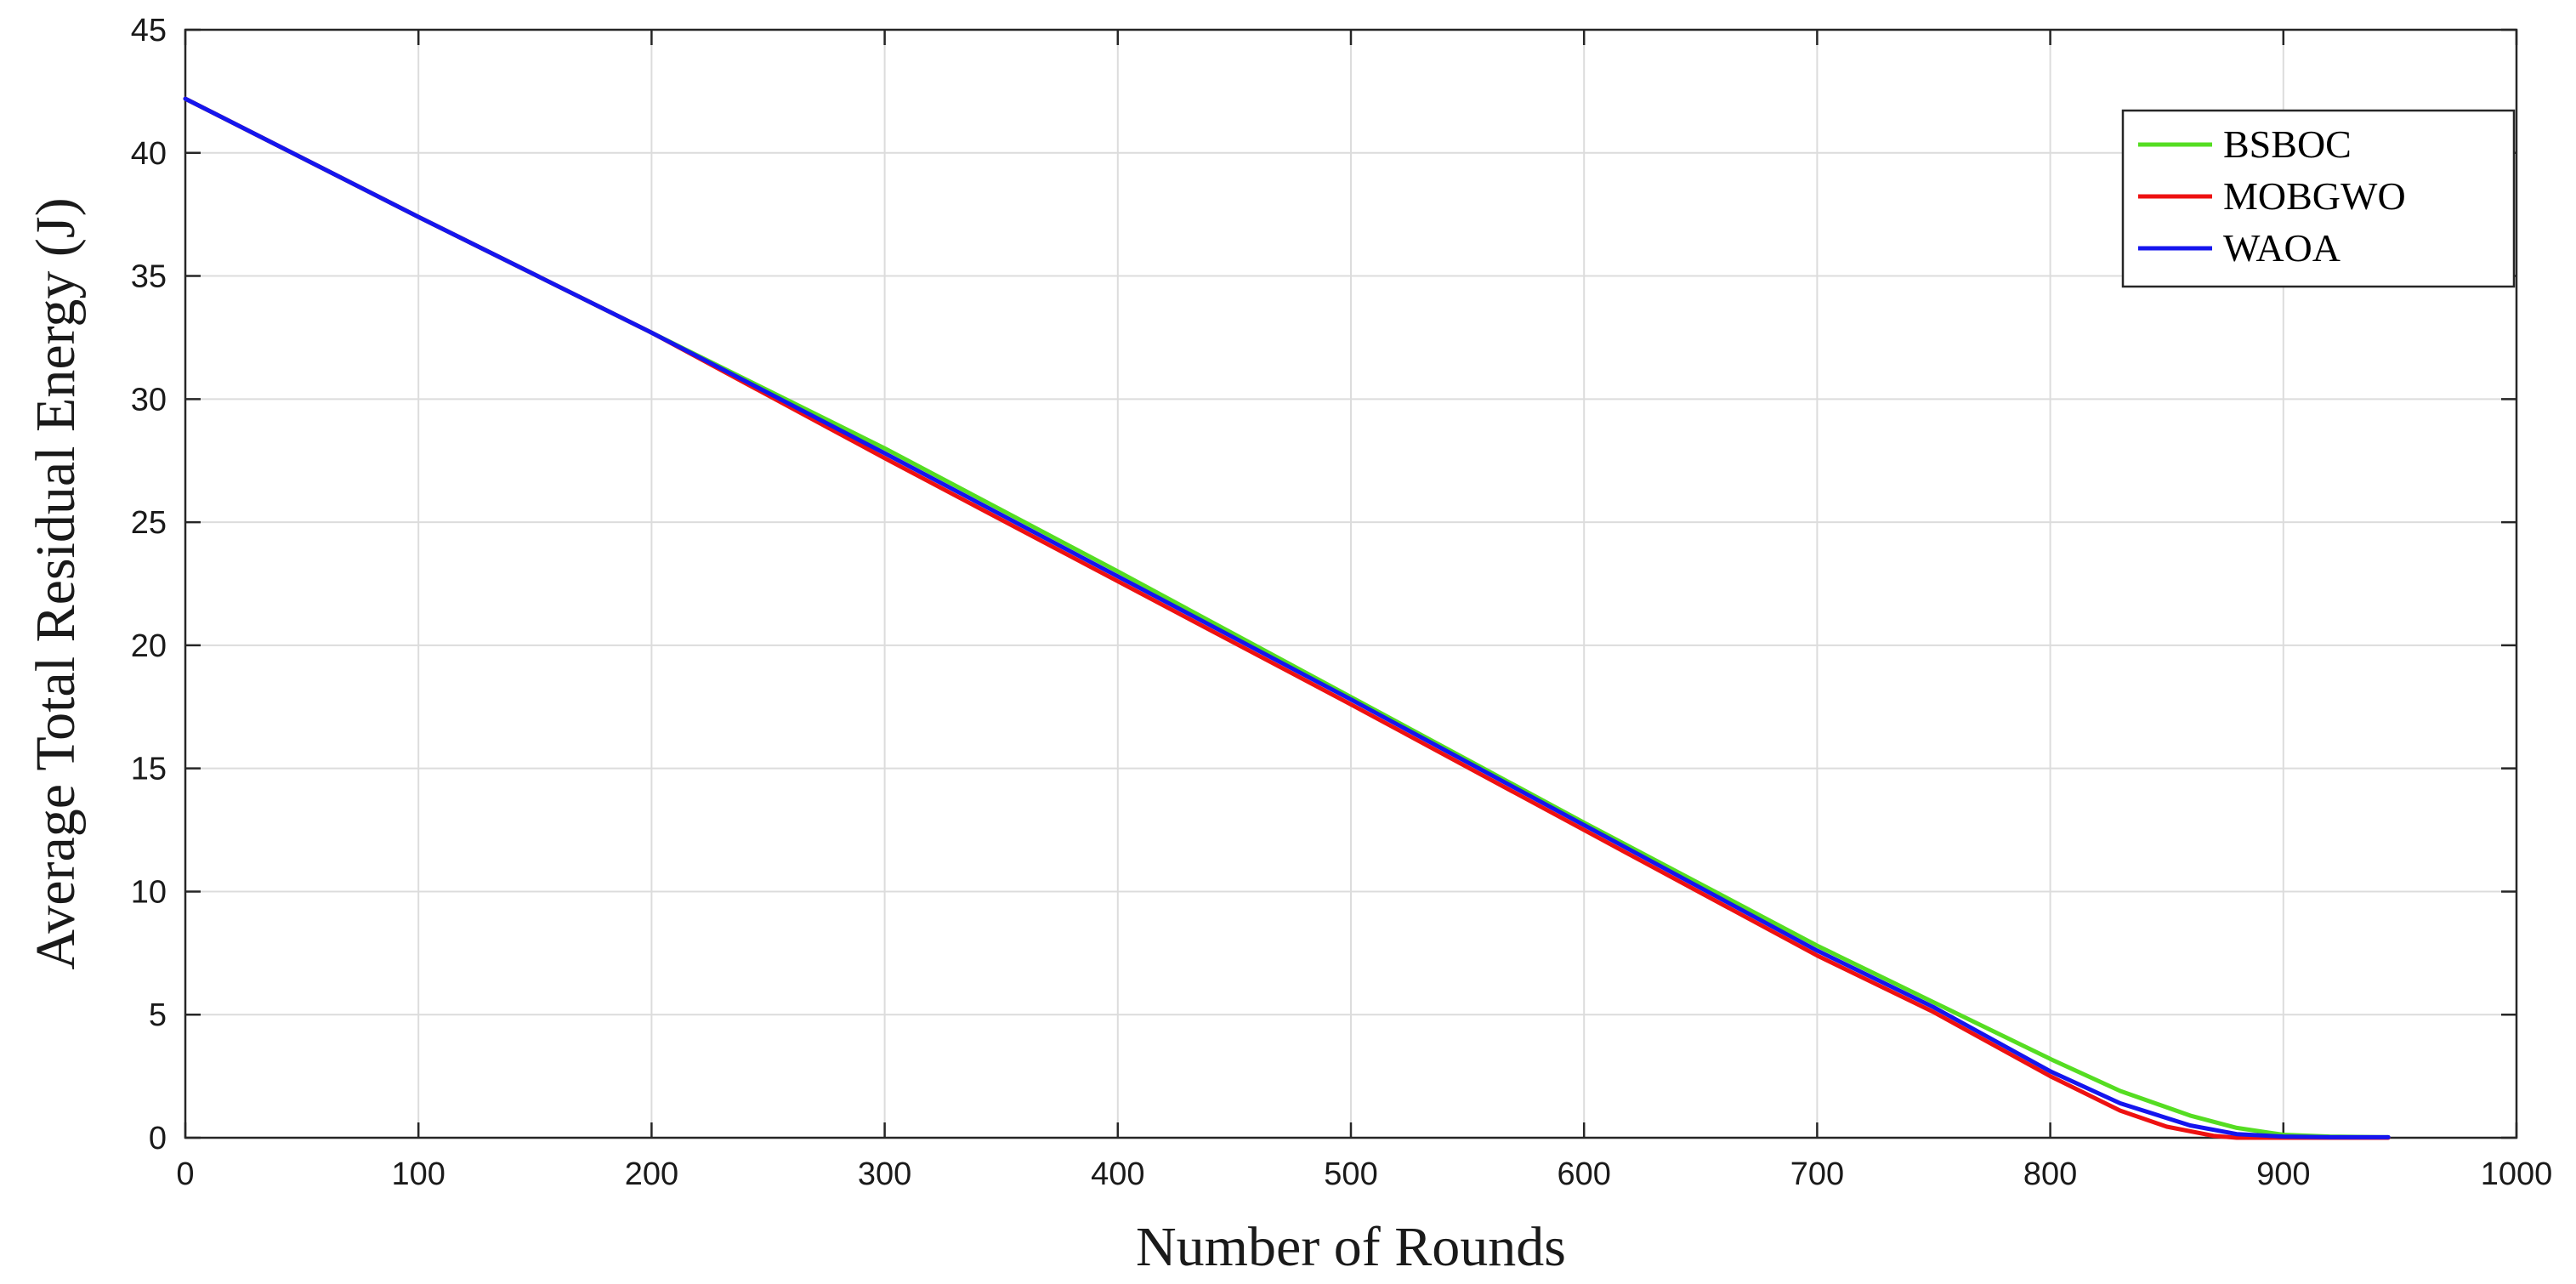  What do you see at coordinates (1817, 1174) in the screenshot?
I see `x-tick-label: 700` at bounding box center [1817, 1174].